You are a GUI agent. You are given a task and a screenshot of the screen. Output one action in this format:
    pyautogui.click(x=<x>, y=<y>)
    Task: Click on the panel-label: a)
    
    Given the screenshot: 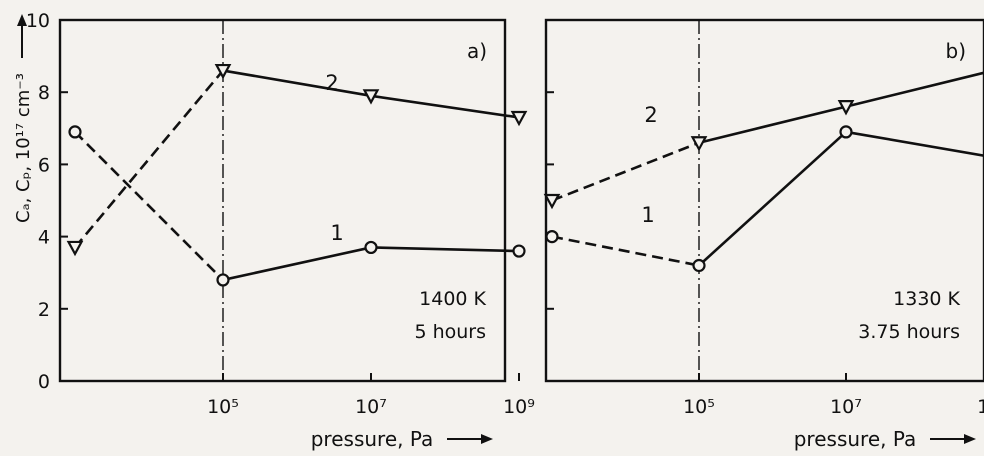 What is the action you would take?
    pyautogui.click(x=477, y=51)
    